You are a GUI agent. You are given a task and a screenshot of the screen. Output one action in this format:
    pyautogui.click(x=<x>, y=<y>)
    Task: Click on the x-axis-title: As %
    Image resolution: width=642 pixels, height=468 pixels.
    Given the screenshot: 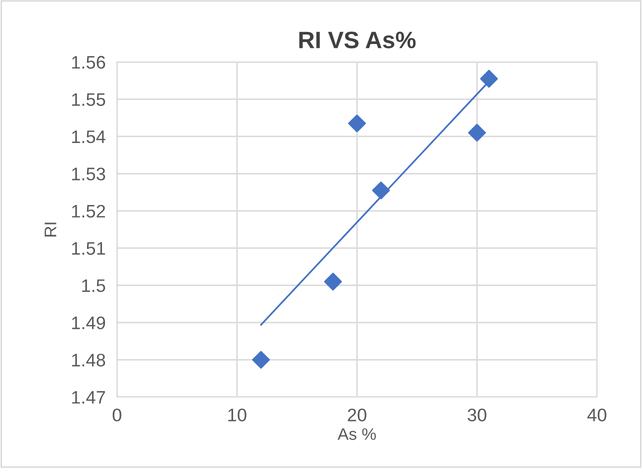 What is the action you would take?
    pyautogui.click(x=357, y=434)
    